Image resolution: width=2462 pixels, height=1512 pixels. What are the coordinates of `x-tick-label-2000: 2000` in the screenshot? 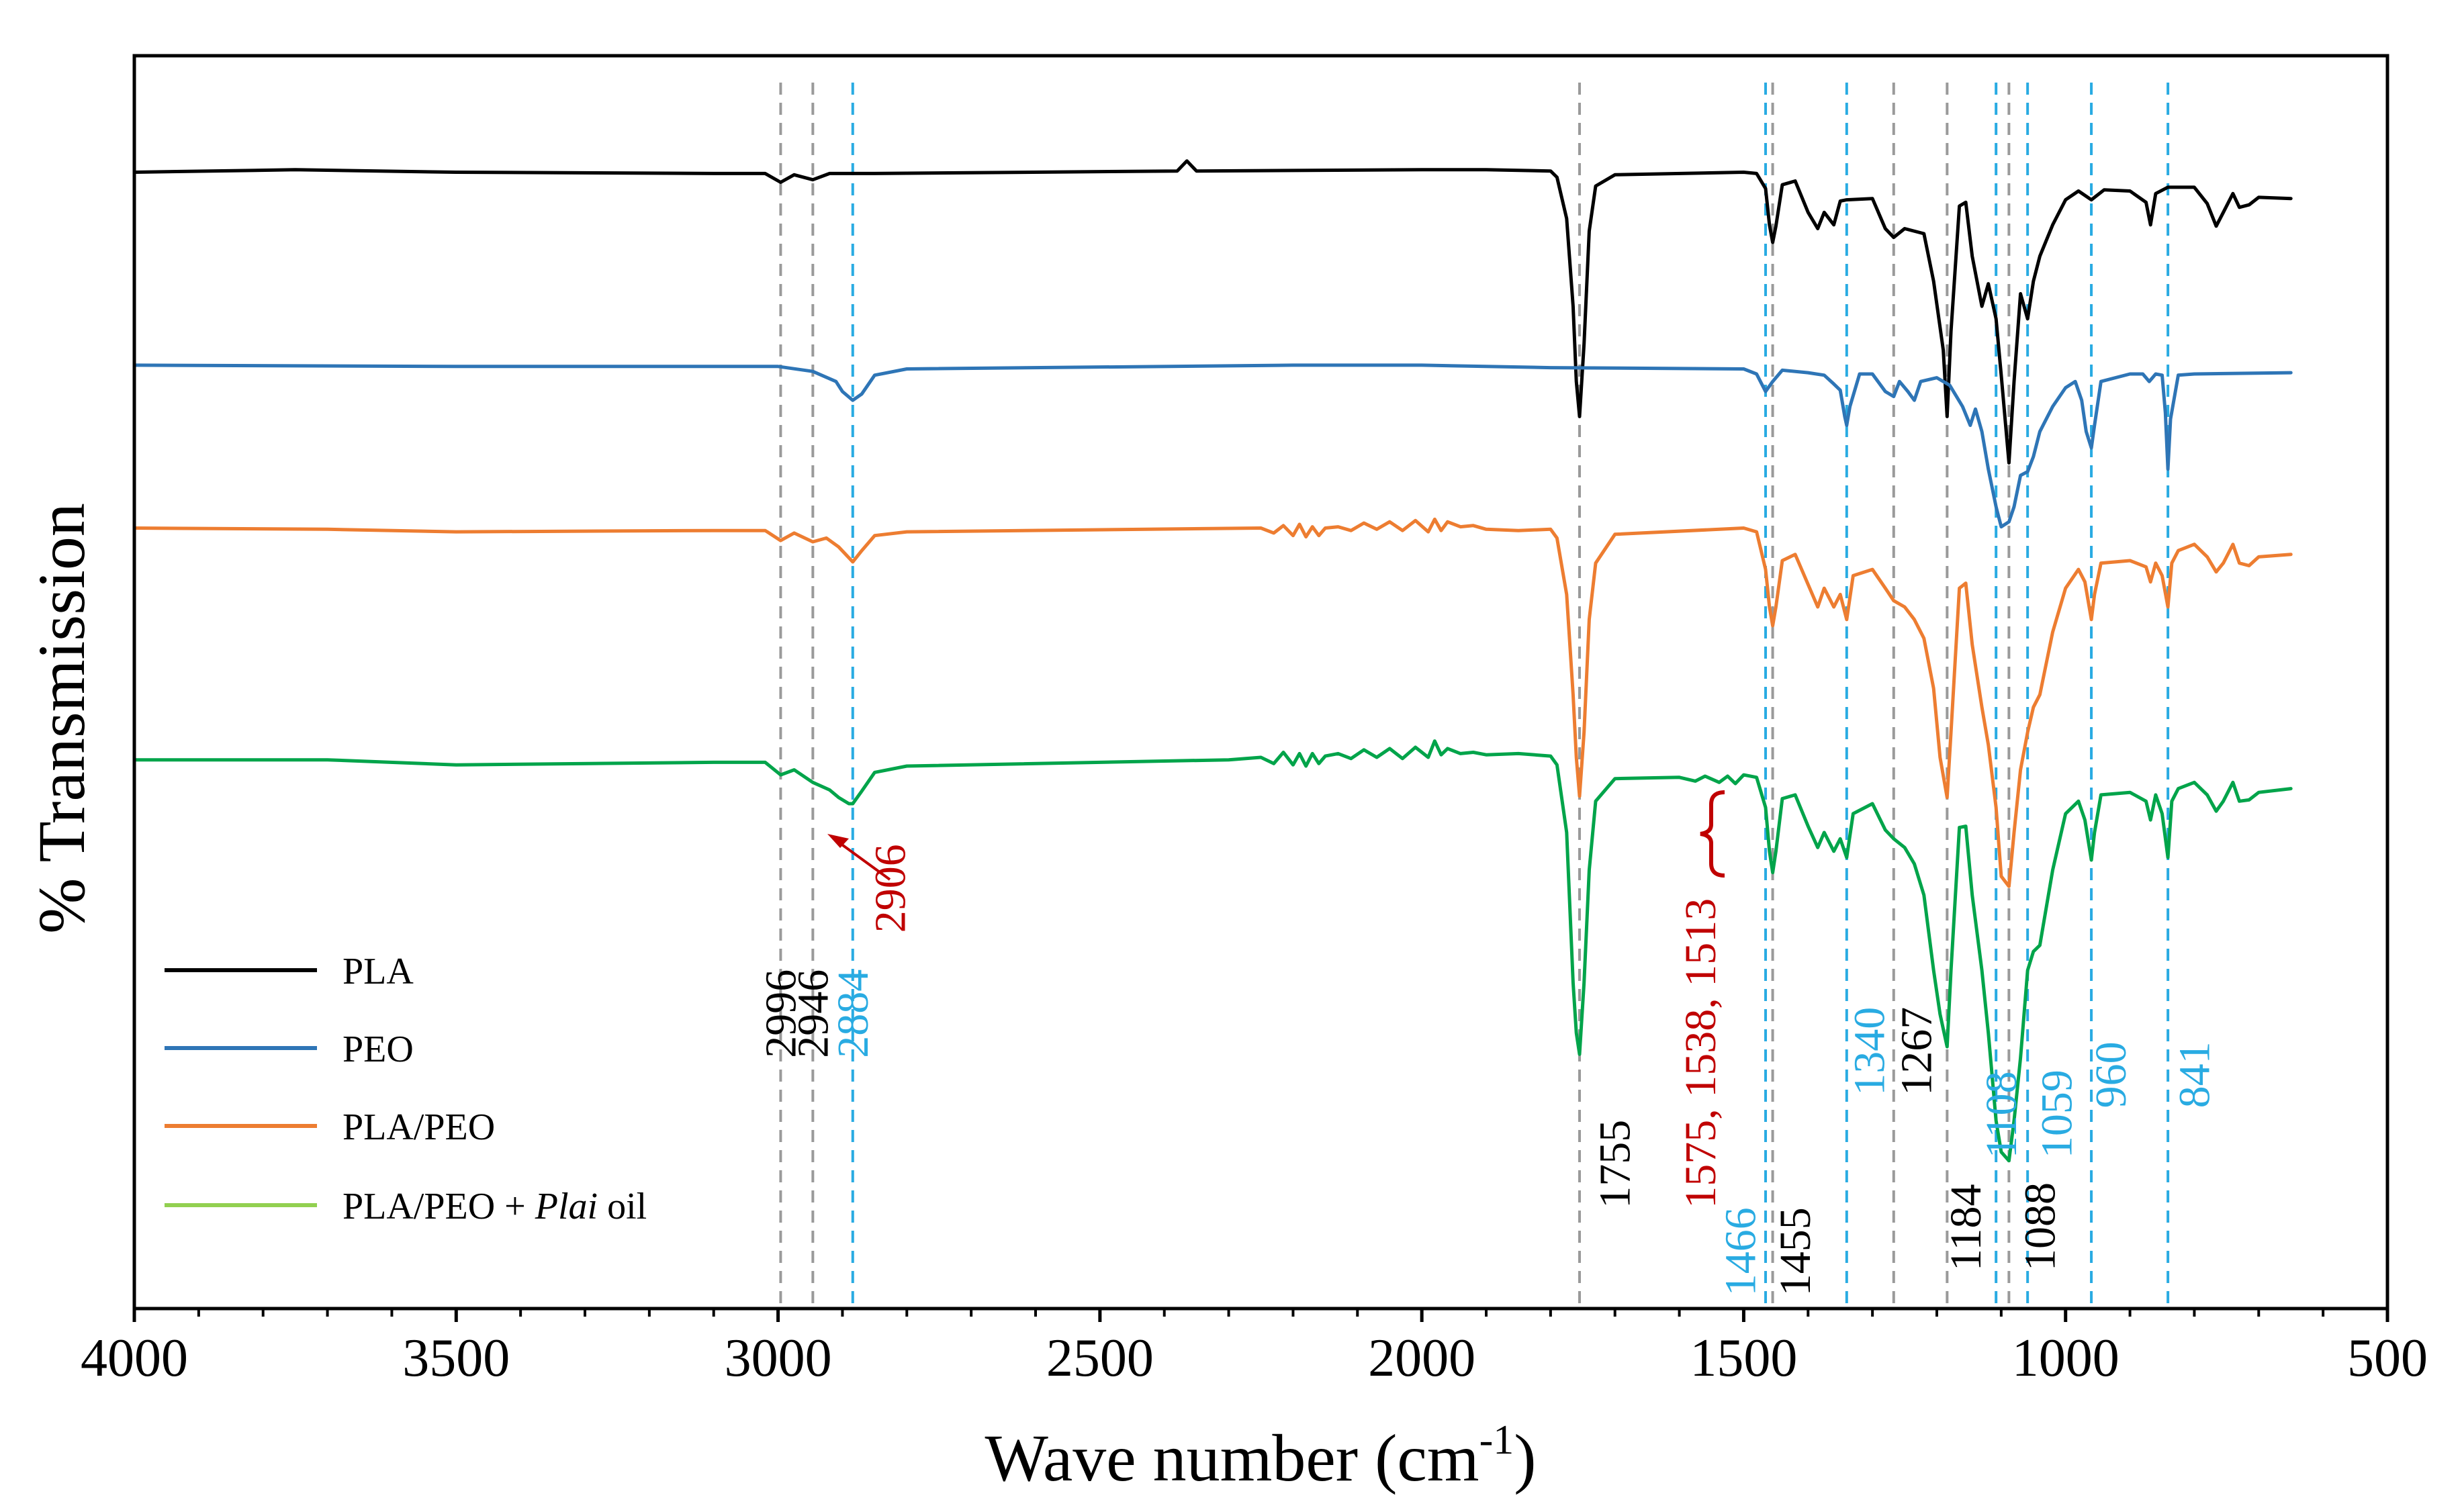 It's located at (1421, 1358).